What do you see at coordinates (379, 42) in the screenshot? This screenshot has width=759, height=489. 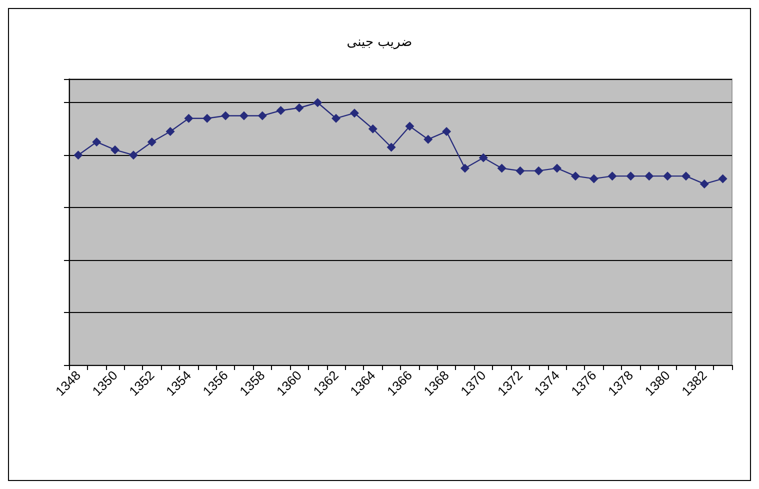 I see `chart-title: ضریب جینی` at bounding box center [379, 42].